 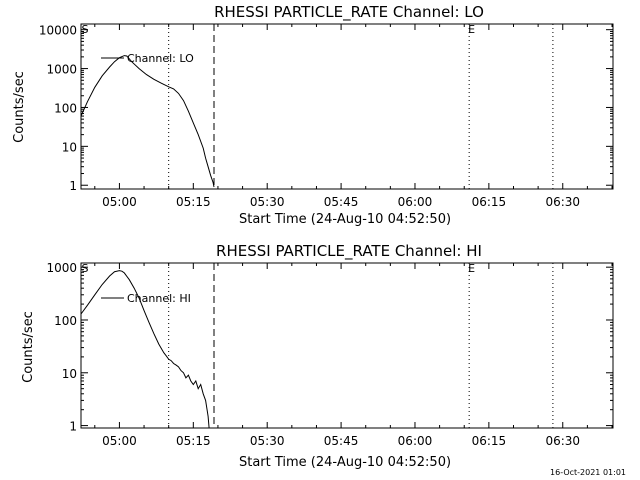 What do you see at coordinates (349, 251) in the screenshot?
I see `panel-hi-title: RHESSI PARTICLE_RATE Channel: HI` at bounding box center [349, 251].